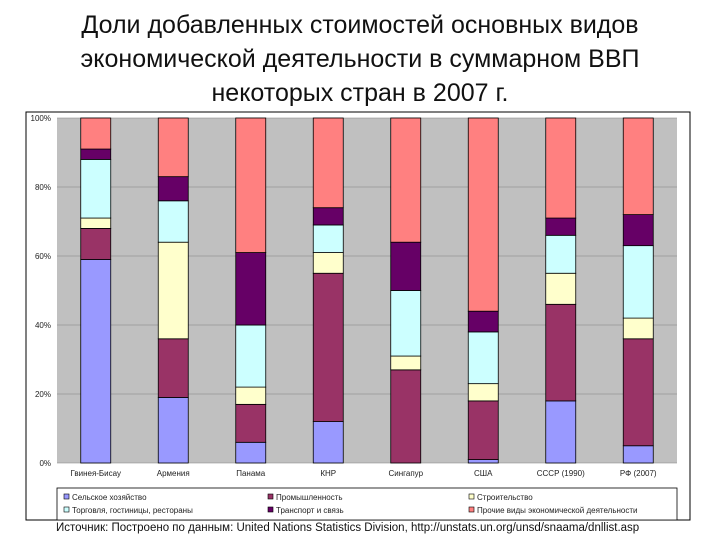 Image resolution: width=720 pixels, height=540 pixels. What do you see at coordinates (132, 510) in the screenshot?
I see `legend-label: Торговля, гостиницы, рестораны` at bounding box center [132, 510].